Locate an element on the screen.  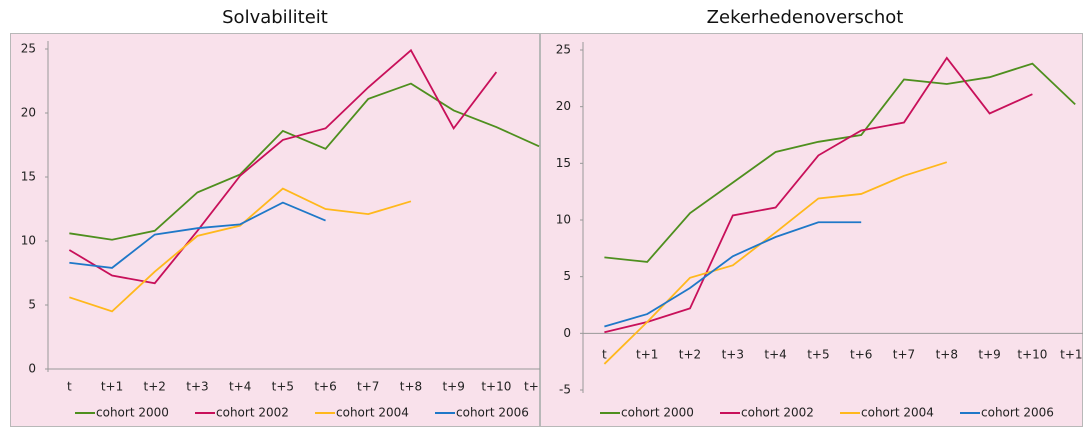
x-tick-label: t+11 is located at coordinates (1071, 355).